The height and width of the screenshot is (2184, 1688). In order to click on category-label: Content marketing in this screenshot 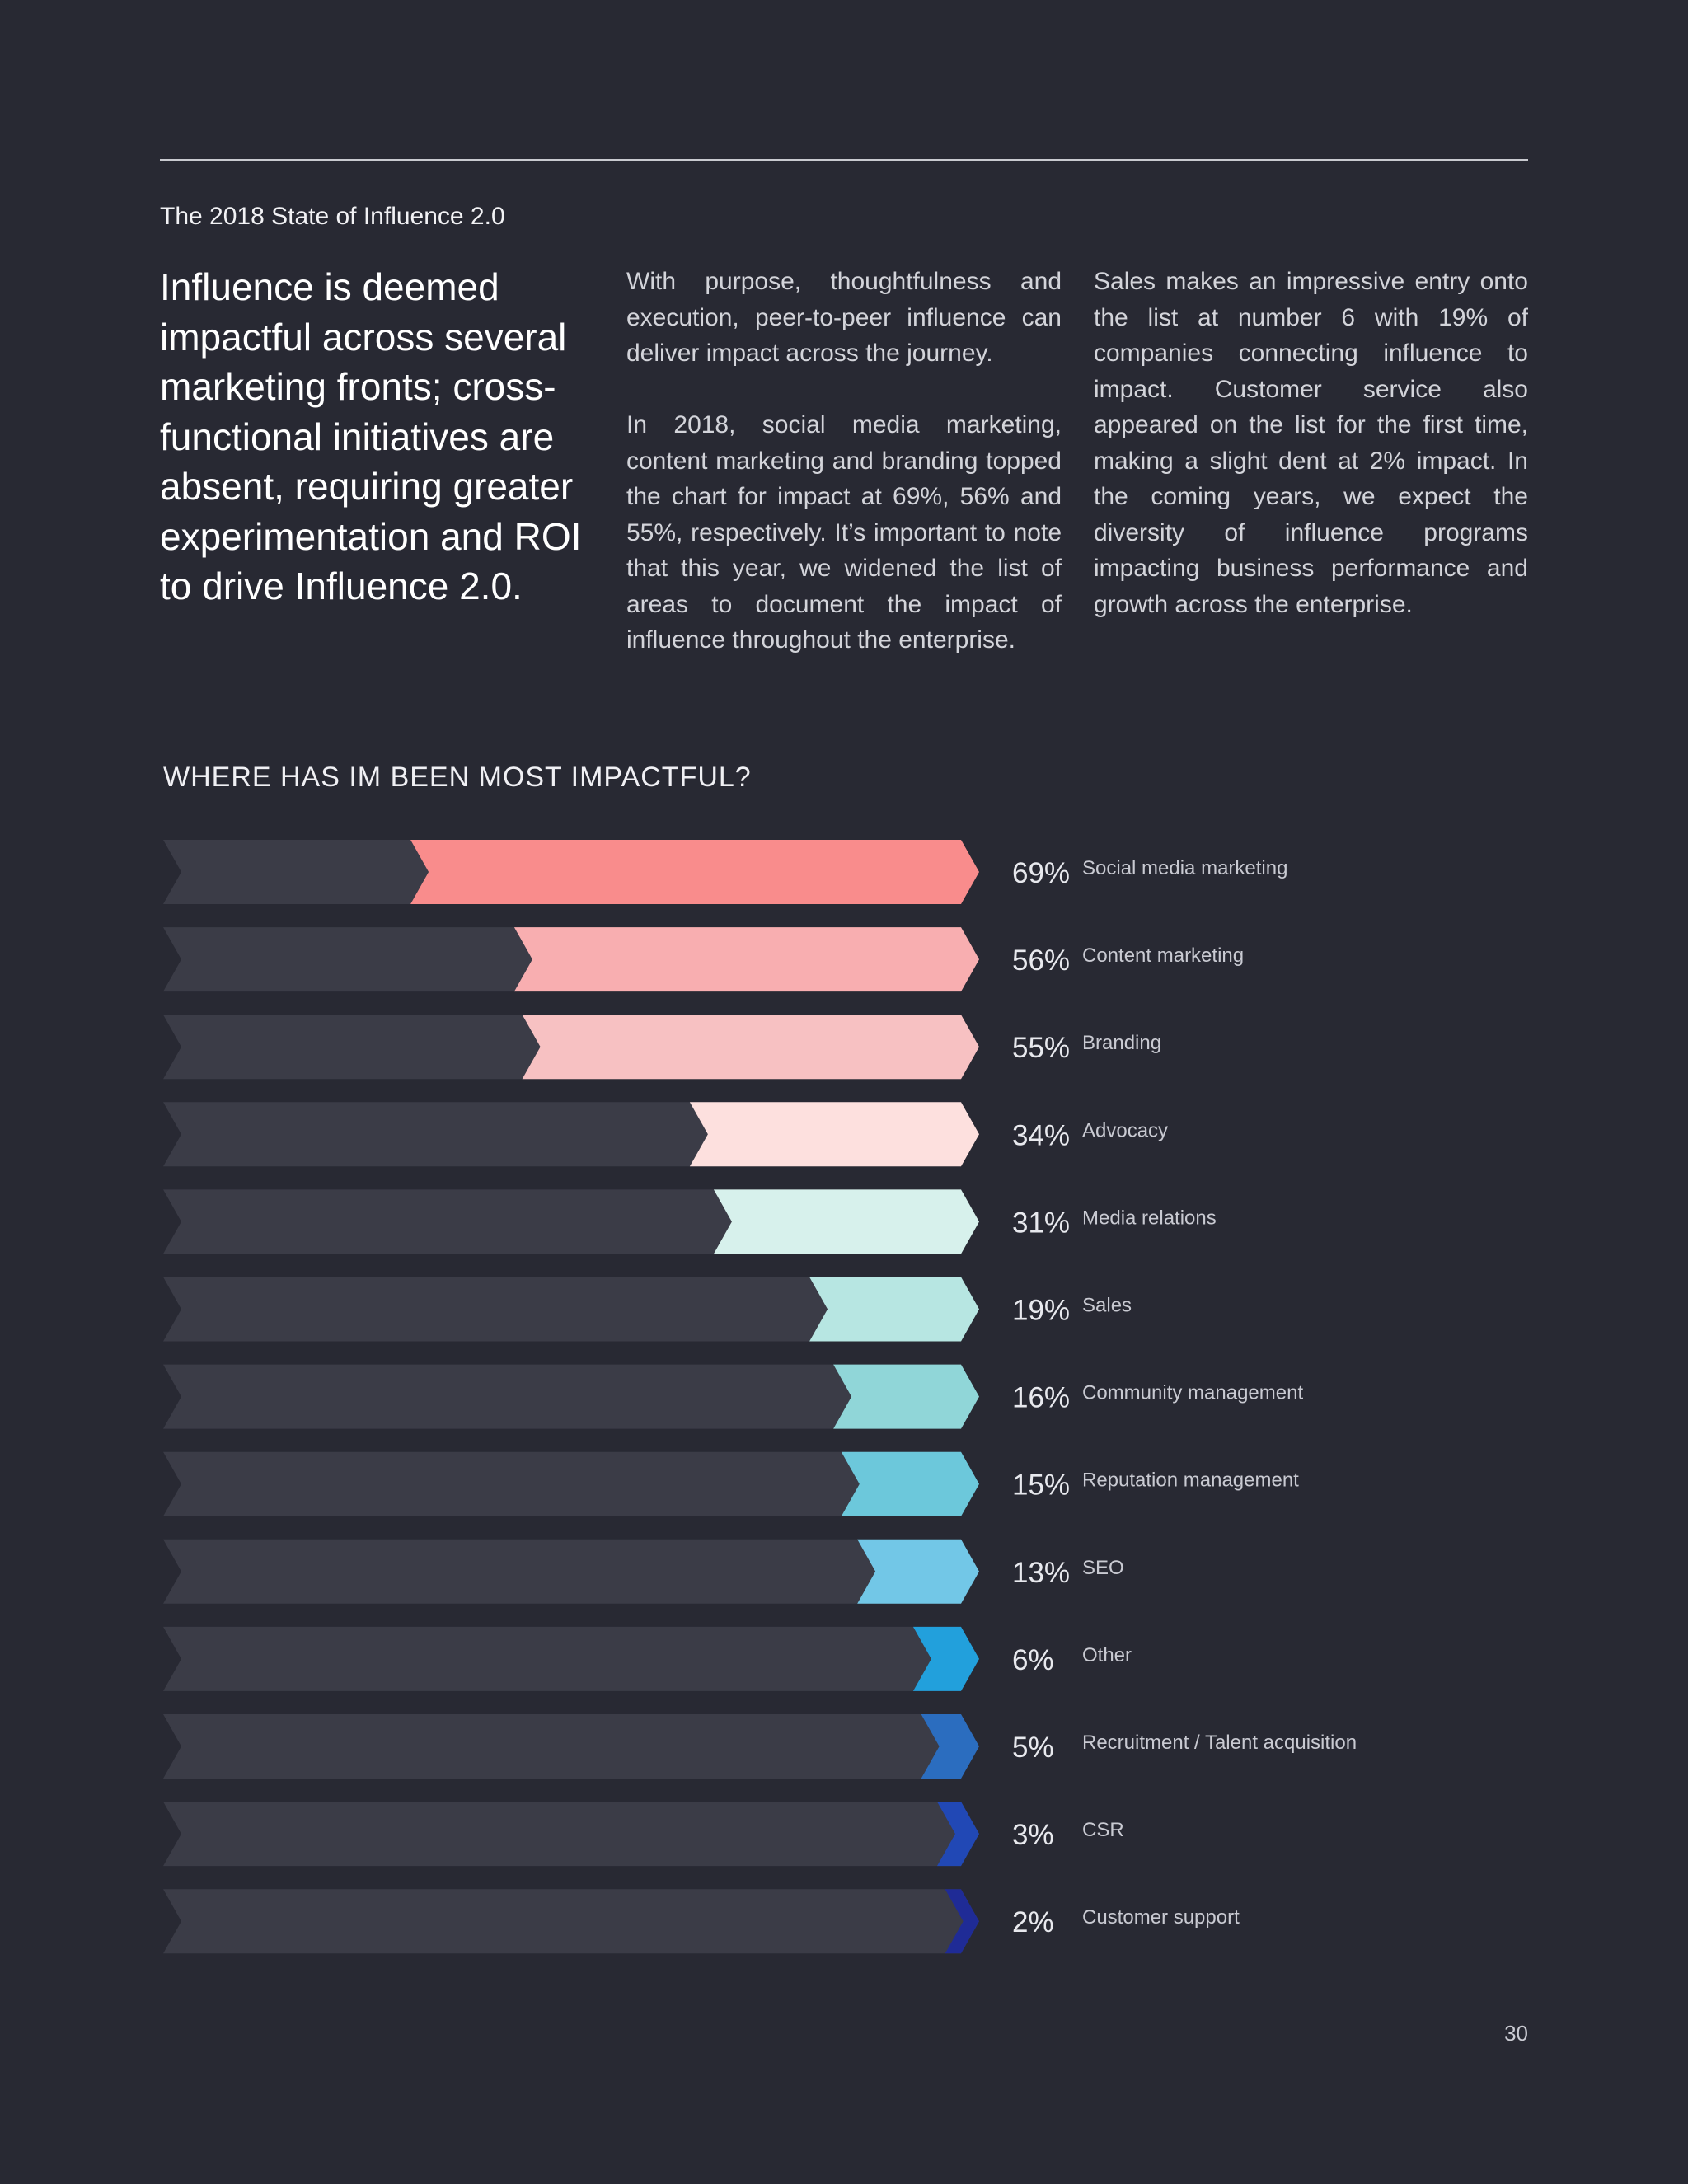, I will do `click(1163, 955)`.